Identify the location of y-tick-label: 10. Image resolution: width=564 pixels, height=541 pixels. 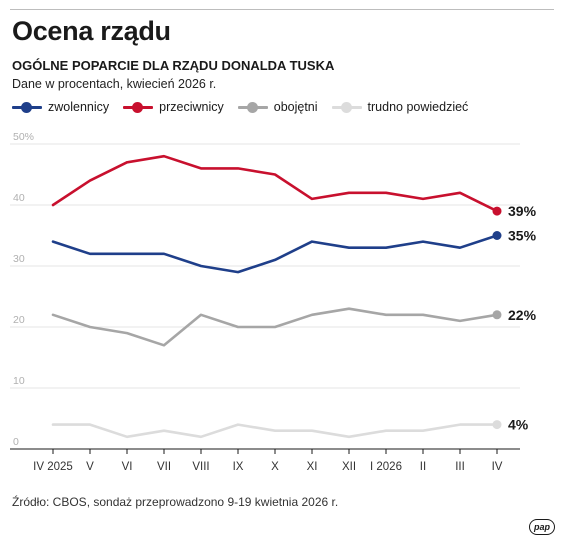
(19, 381).